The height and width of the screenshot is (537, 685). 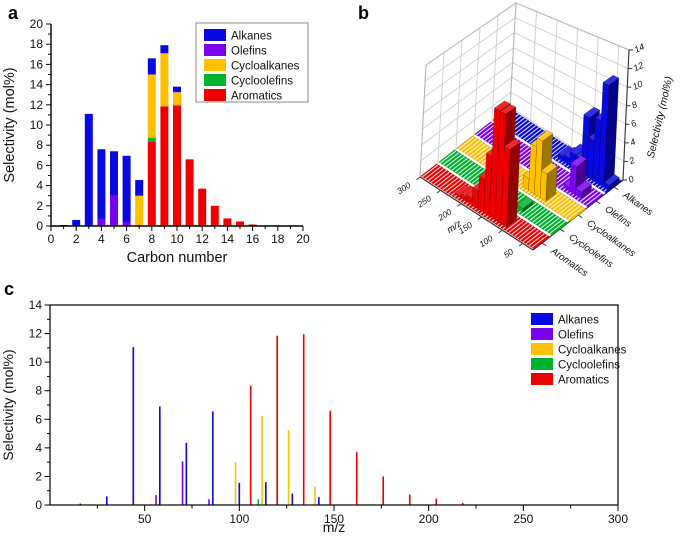 What do you see at coordinates (164, 49) in the screenshot?
I see `bar-c9-alkanes` at bounding box center [164, 49].